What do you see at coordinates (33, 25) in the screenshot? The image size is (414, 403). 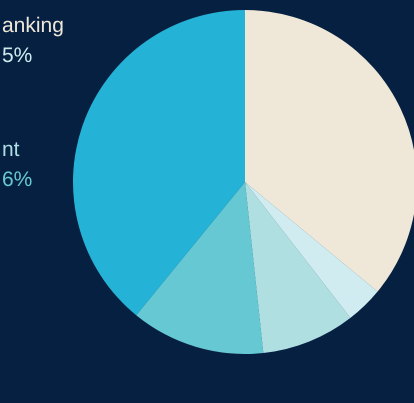 I see `text: anking` at bounding box center [33, 25].